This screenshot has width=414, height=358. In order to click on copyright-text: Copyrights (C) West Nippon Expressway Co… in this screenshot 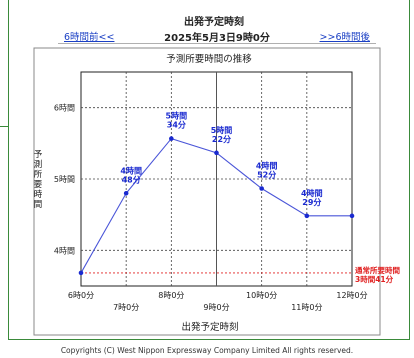, I will do `click(207, 350)`.